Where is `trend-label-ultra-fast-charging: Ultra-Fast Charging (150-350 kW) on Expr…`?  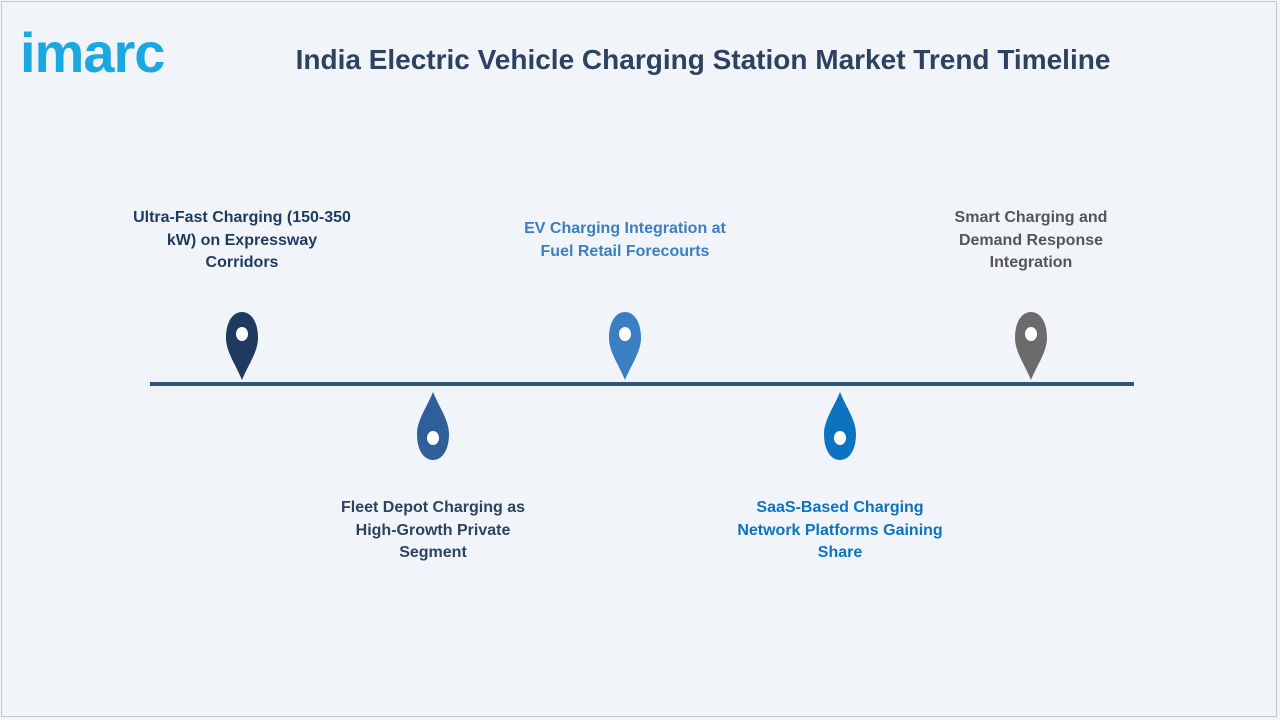
trend-label-ultra-fast-charging: Ultra-Fast Charging (150-350 kW) on Expr… is located at coordinates (242, 240).